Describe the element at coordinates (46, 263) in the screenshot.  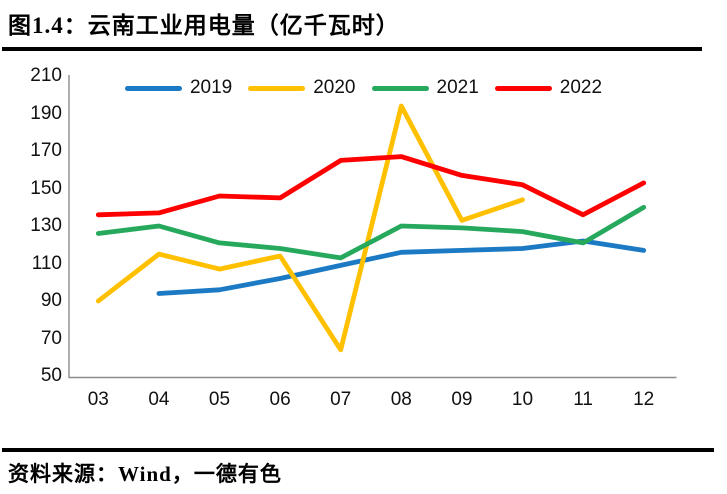
I see `y-axis-tick-label: 110` at that location.